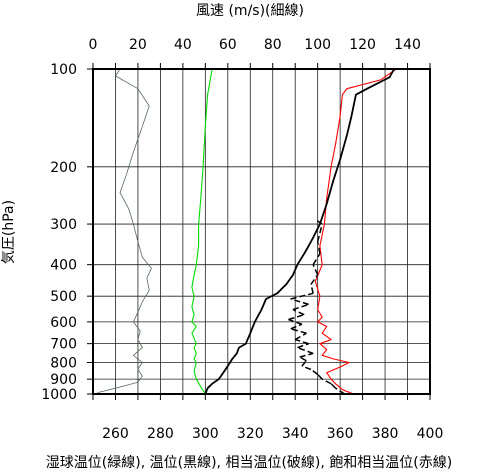  Describe the element at coordinates (273, 45) in the screenshot. I see `x2-tick-label: 80` at that location.